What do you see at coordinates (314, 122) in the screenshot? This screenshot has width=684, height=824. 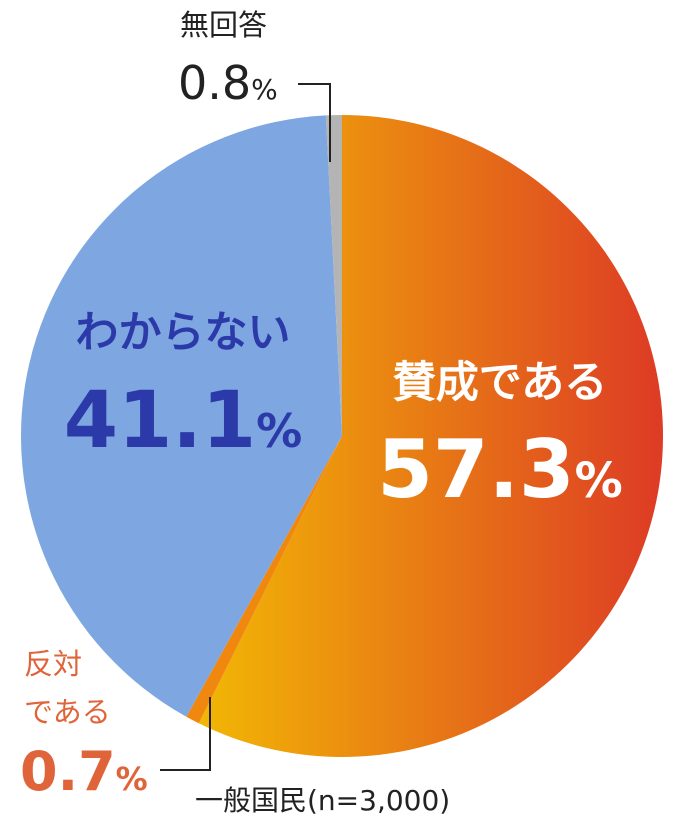 I see `leader-line-no-answer` at bounding box center [314, 122].